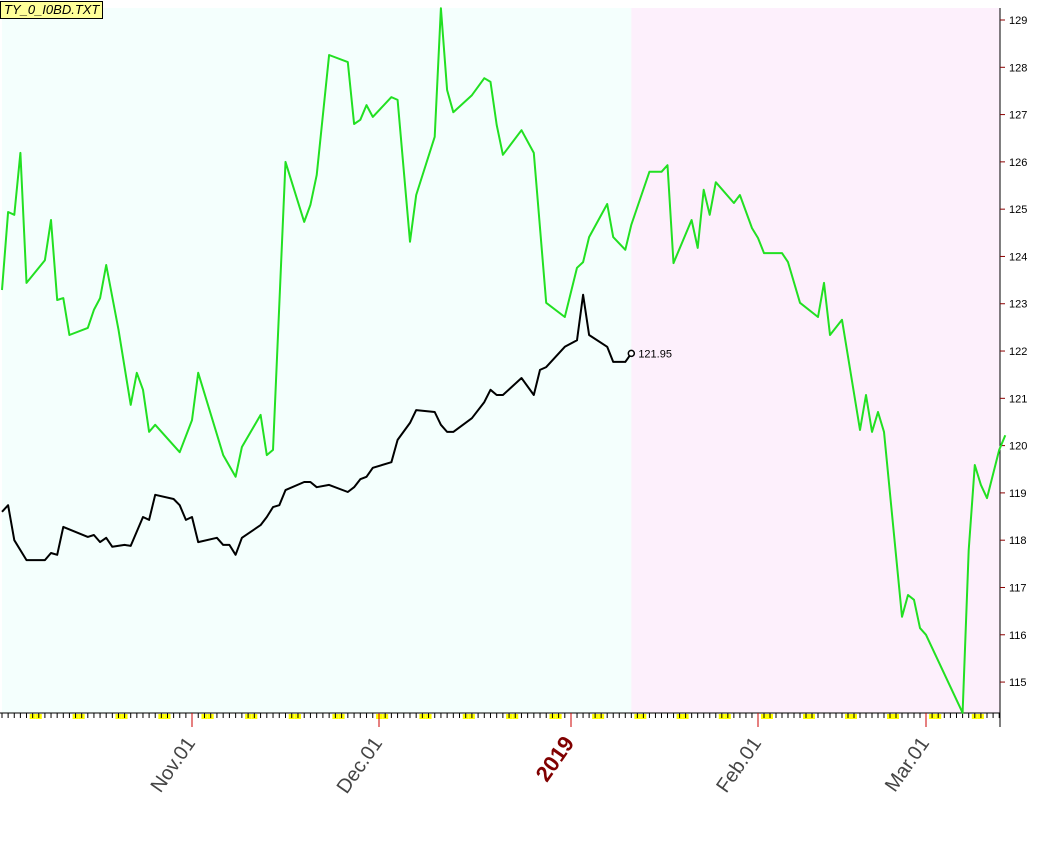  I want to click on y-tick-label: 121, so click(1018, 399).